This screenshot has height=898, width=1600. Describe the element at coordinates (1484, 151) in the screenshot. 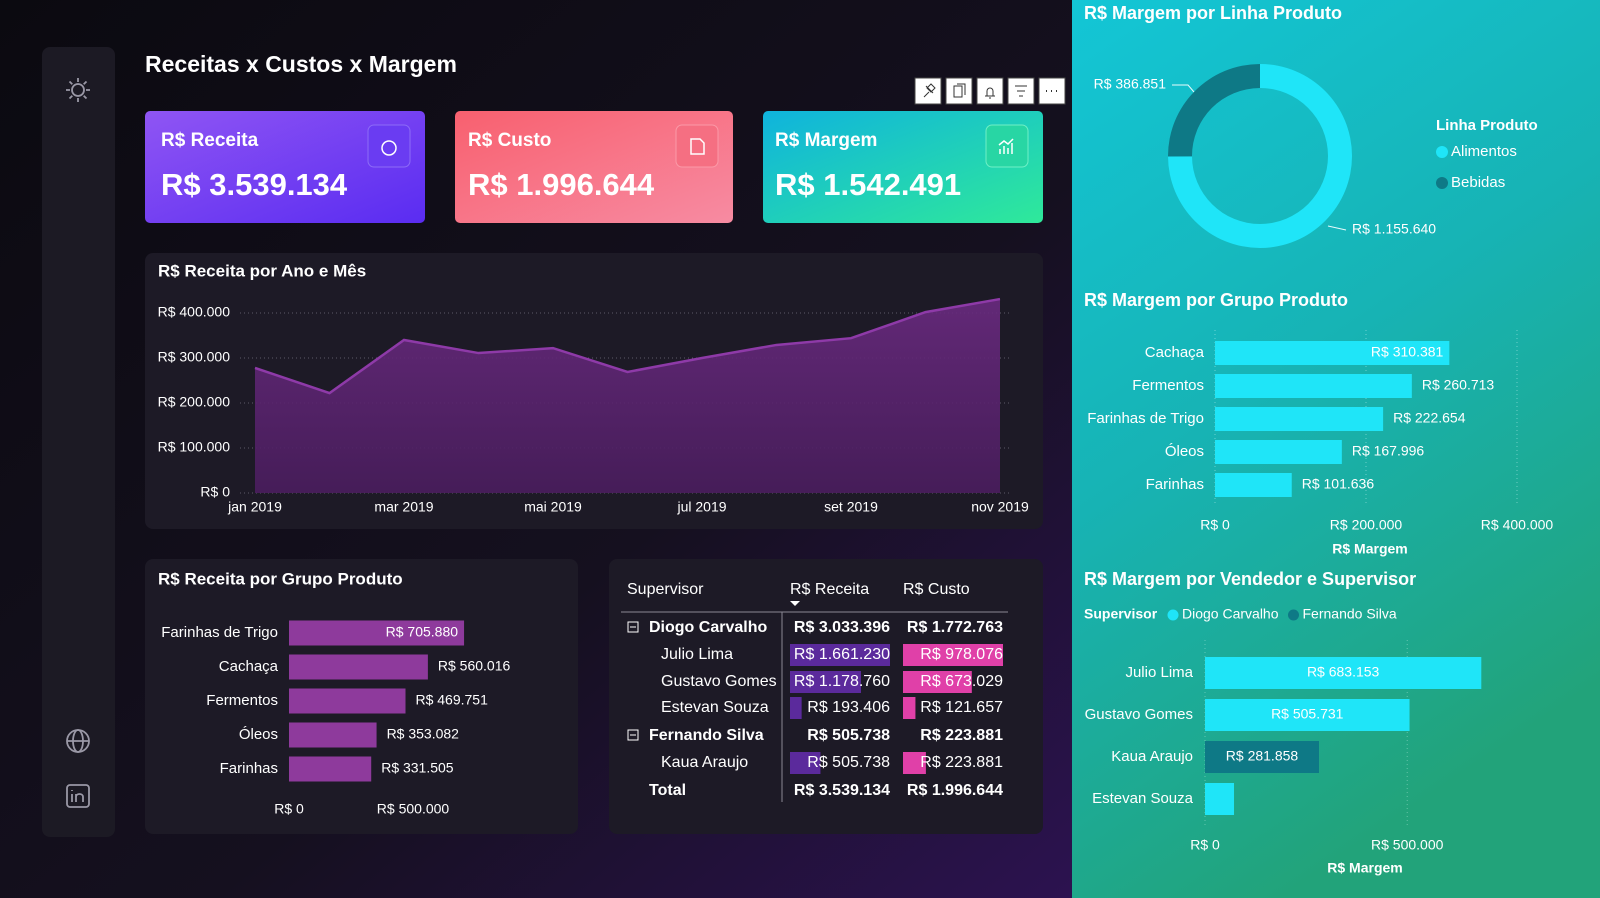

I see `legend-label: Alimentos` at that location.